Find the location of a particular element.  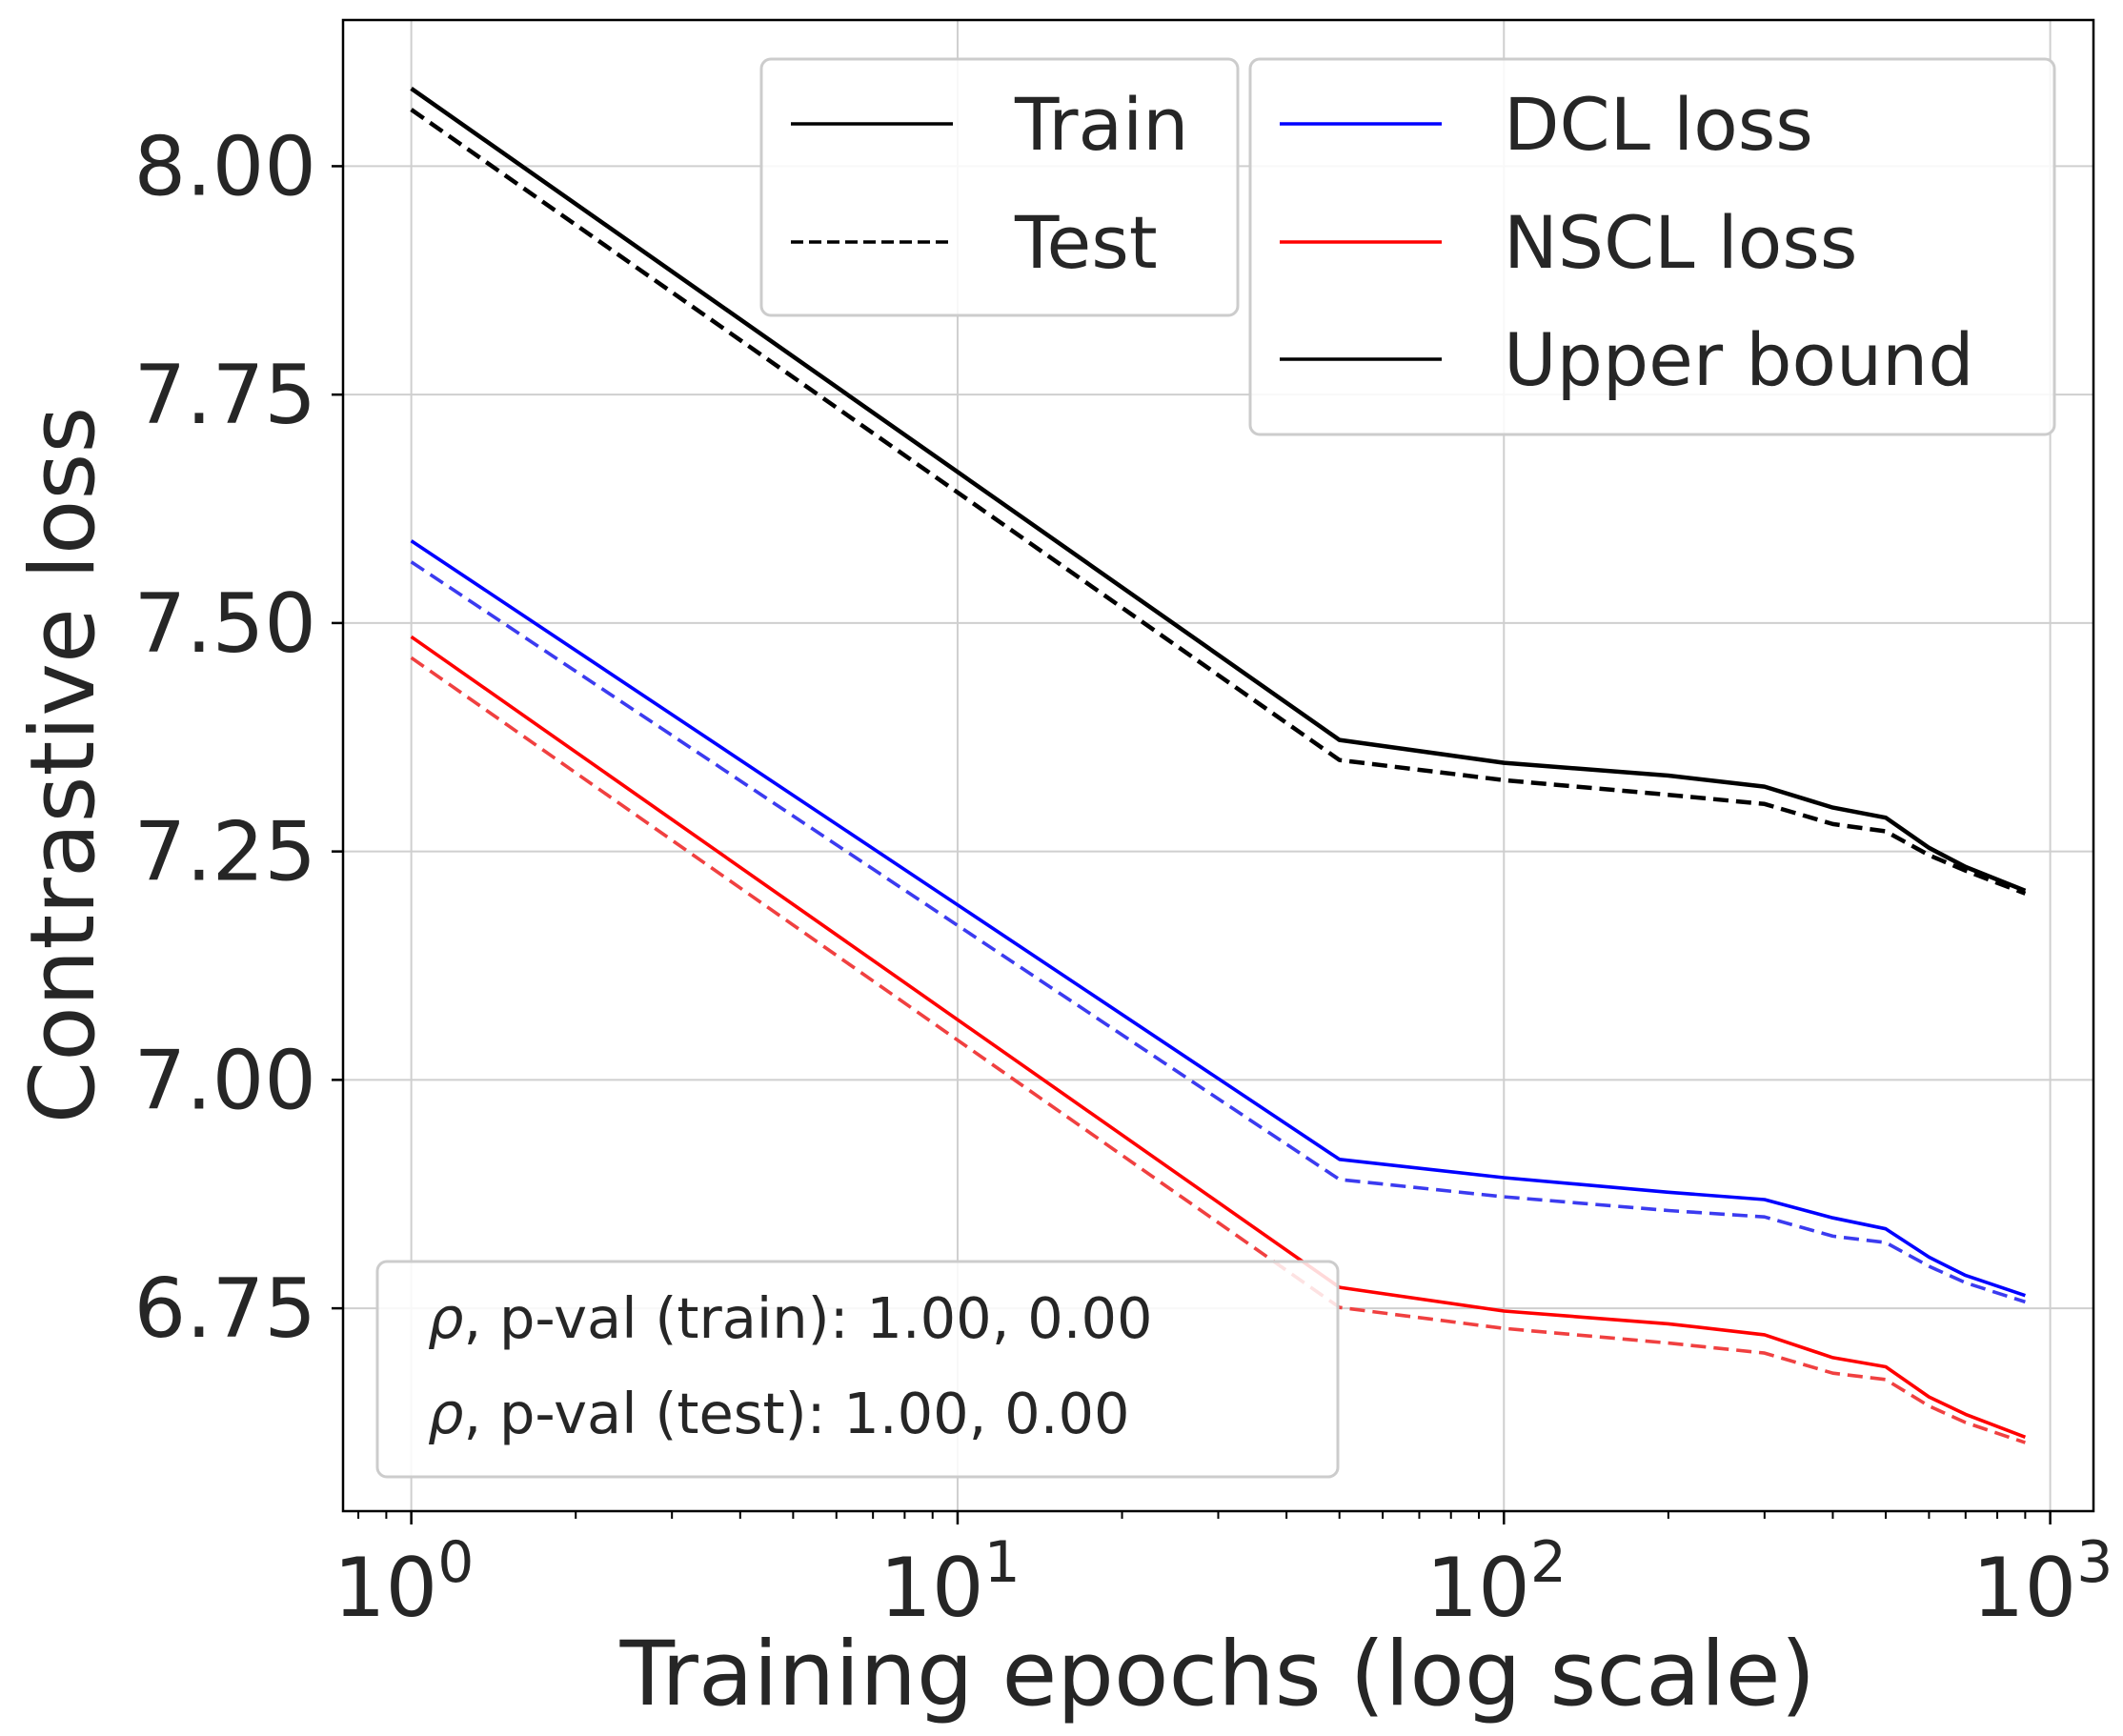

y-tick-label: 7.00 is located at coordinates (225, 1080).